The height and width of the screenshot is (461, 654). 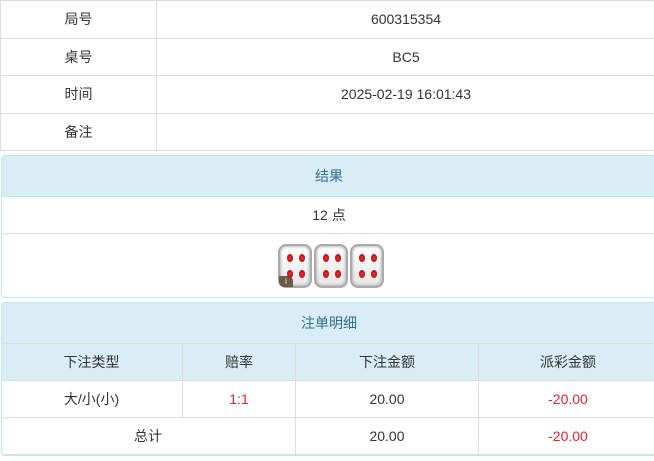 I want to click on total-label: 总计, so click(x=149, y=436).